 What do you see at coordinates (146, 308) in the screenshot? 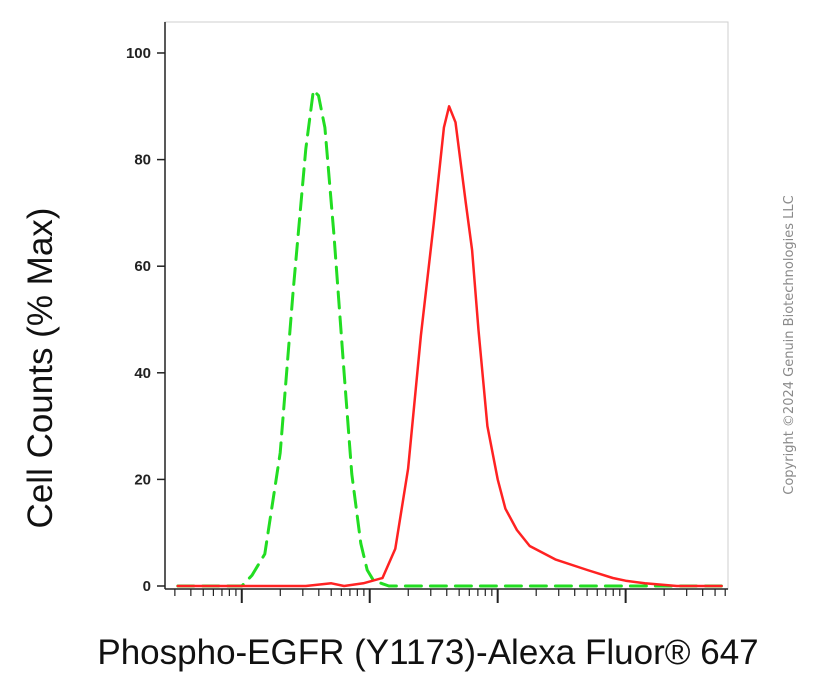
I see `y-axis: 0 20 40 60 80 100` at bounding box center [146, 308].